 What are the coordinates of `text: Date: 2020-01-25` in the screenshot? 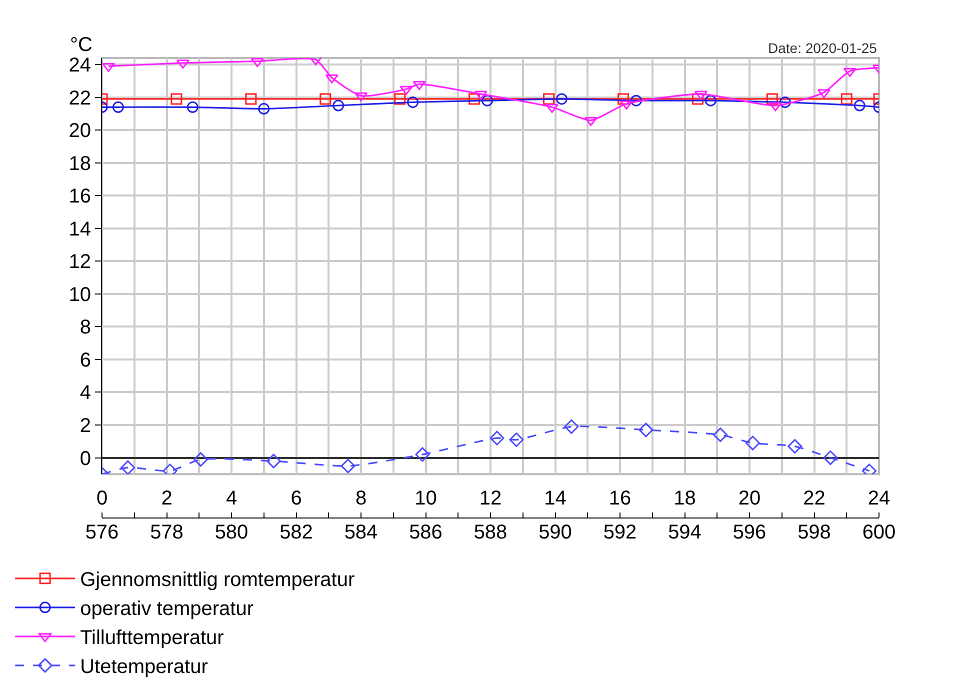 It's located at (823, 48).